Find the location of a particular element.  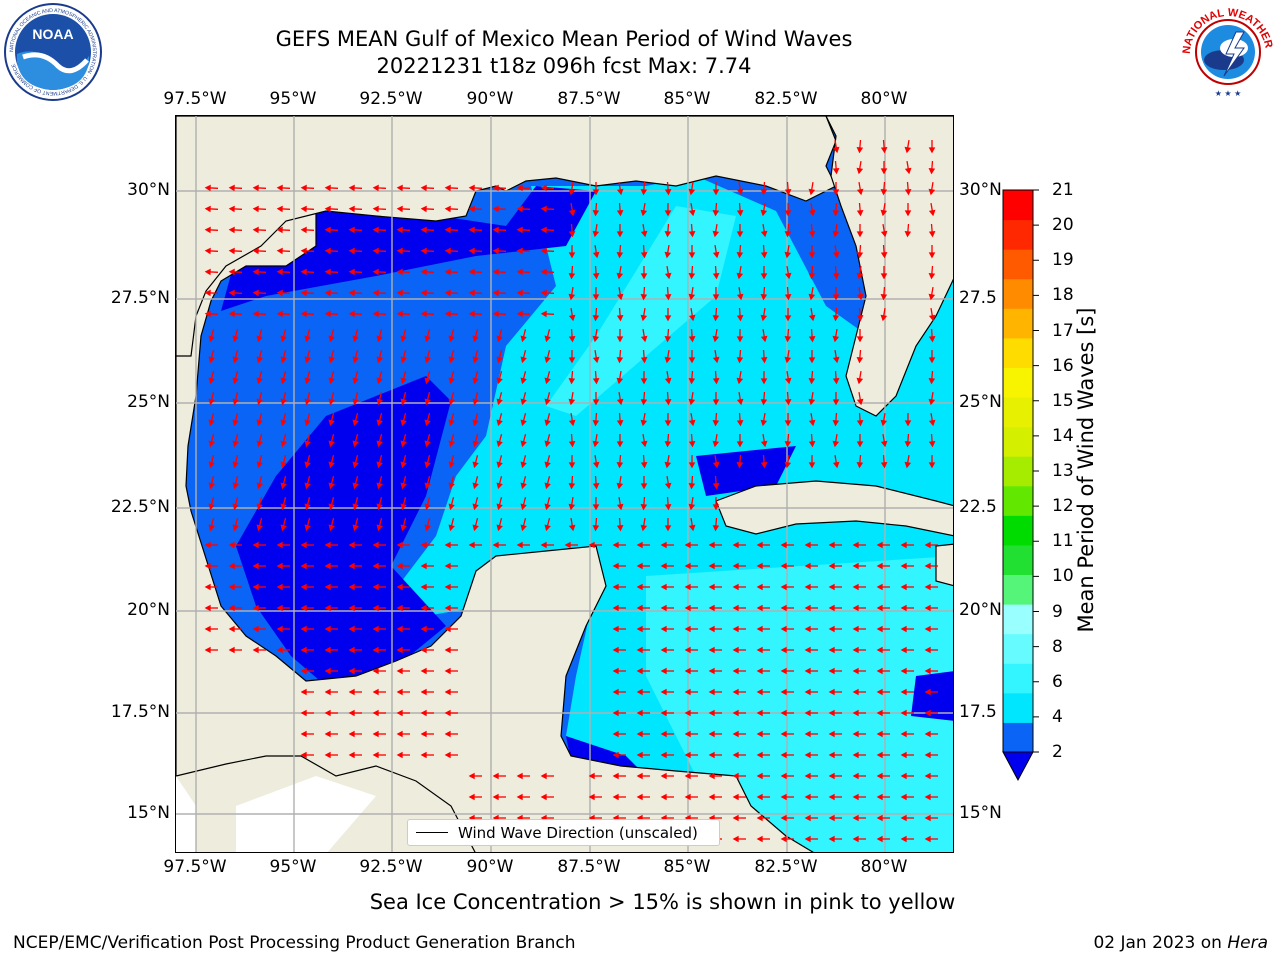

colorbar-tick-label: 20 is located at coordinates (1063, 225).